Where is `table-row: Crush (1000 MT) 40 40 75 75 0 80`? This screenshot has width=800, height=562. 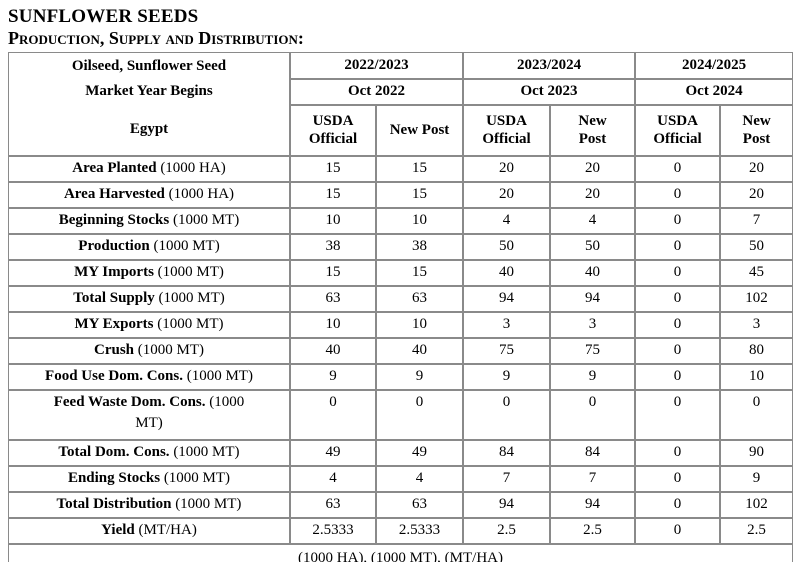
table-row: Crush (1000 MT) 40 40 75 75 0 80 is located at coordinates (401, 351).